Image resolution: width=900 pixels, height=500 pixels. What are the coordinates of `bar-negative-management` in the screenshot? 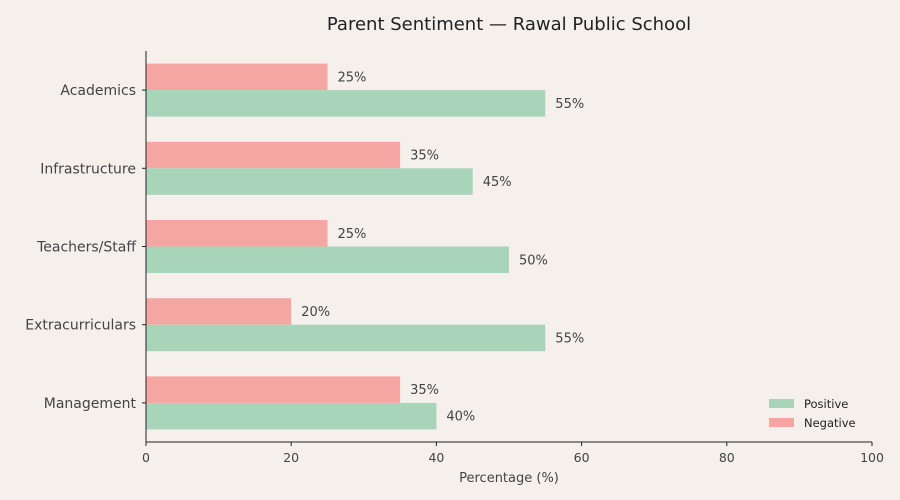 It's located at (273, 389).